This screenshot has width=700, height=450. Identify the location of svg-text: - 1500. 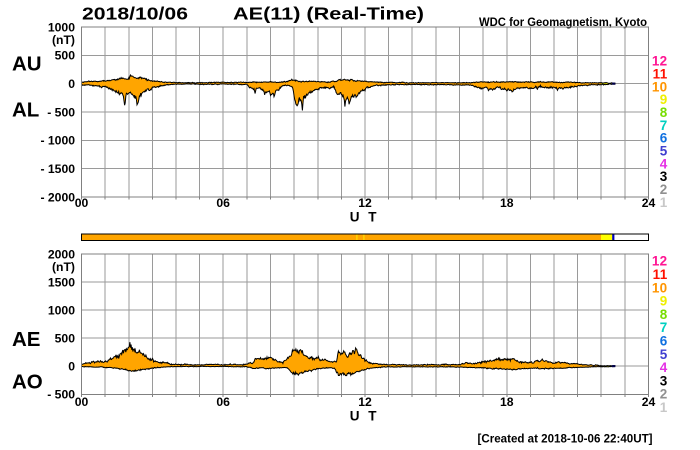
(57, 169).